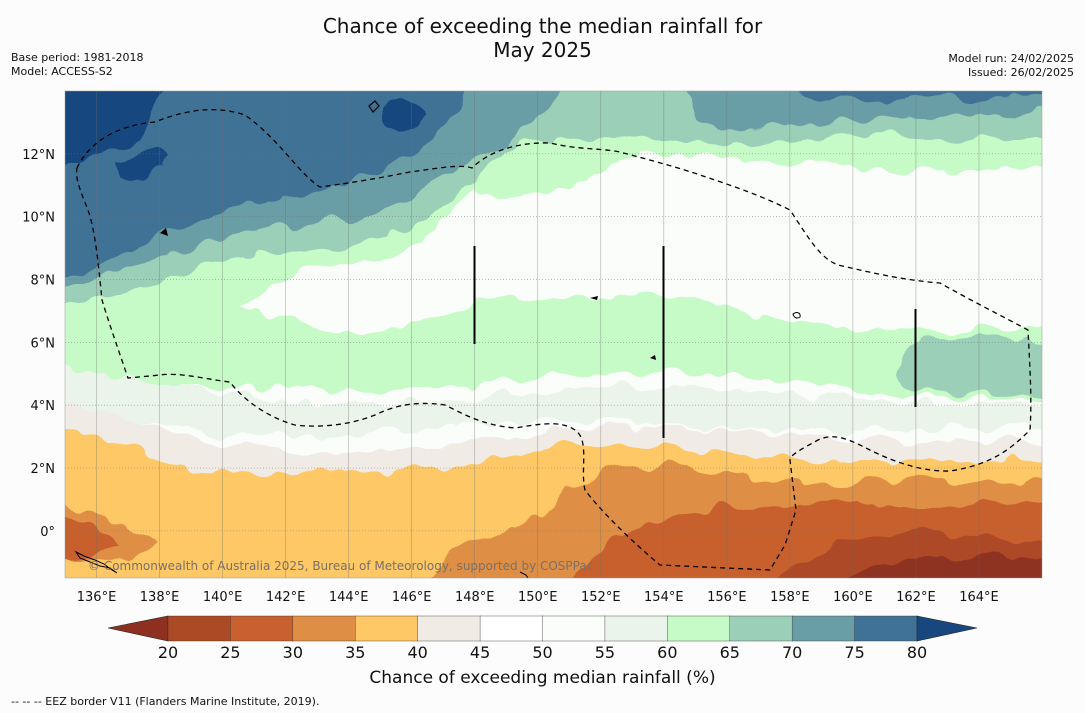 The width and height of the screenshot is (1085, 713). What do you see at coordinates (160, 597) in the screenshot?
I see `lon-tick-label: 138°E` at bounding box center [160, 597].